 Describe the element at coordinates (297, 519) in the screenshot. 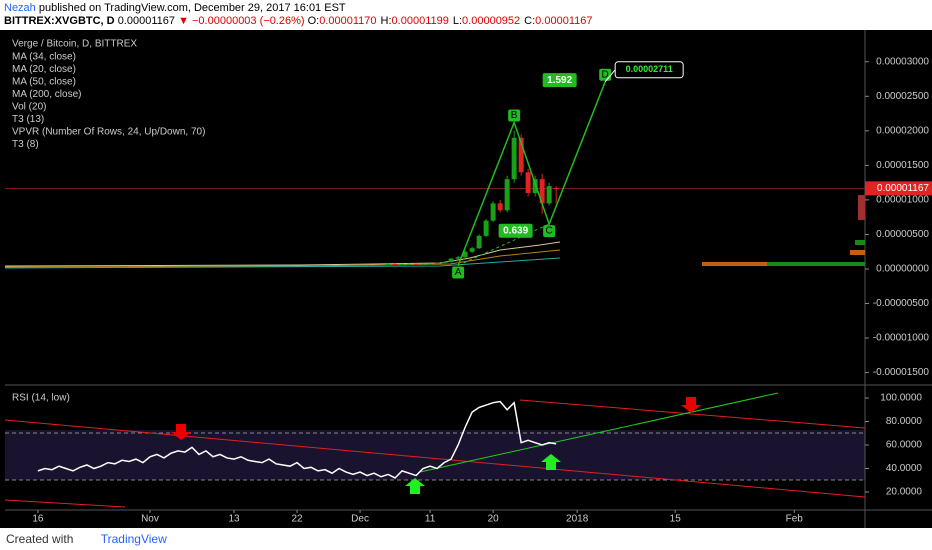

I see `x-tick-label: 22` at that location.